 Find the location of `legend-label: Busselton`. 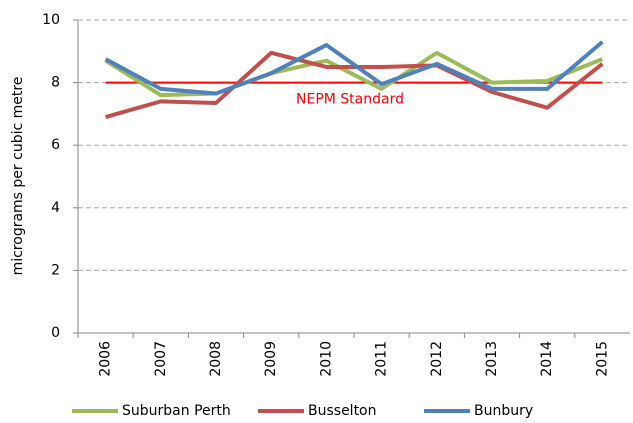

legend-label: Busselton is located at coordinates (342, 411).